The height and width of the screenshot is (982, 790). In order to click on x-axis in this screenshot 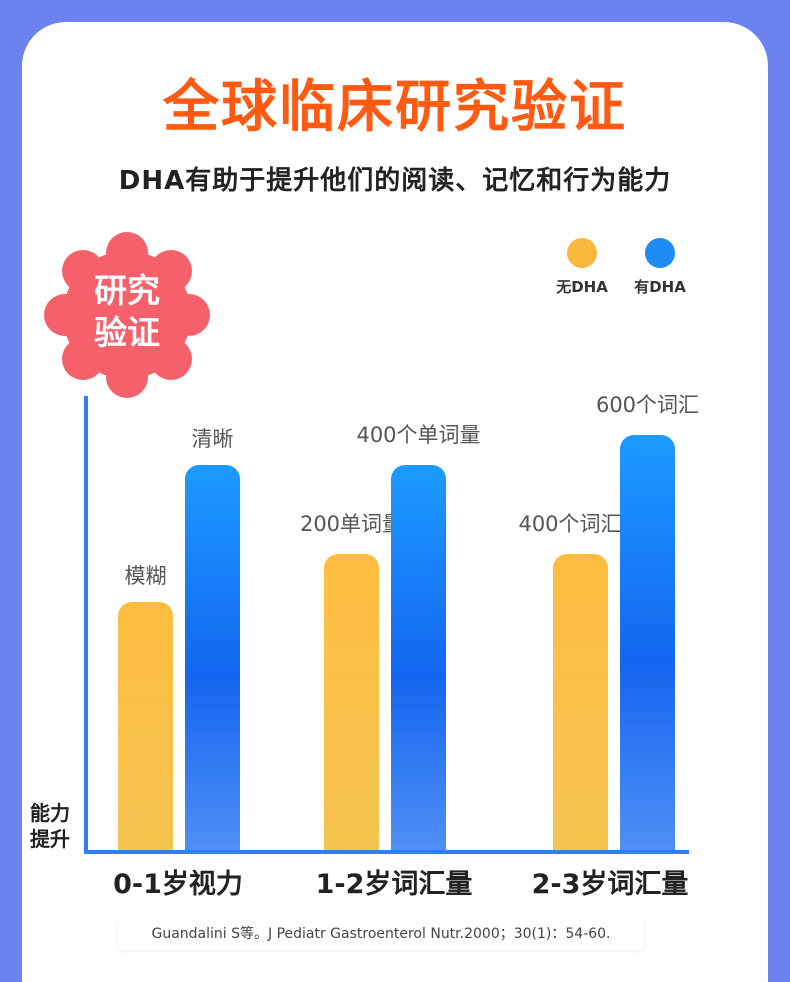, I will do `click(386, 852)`.